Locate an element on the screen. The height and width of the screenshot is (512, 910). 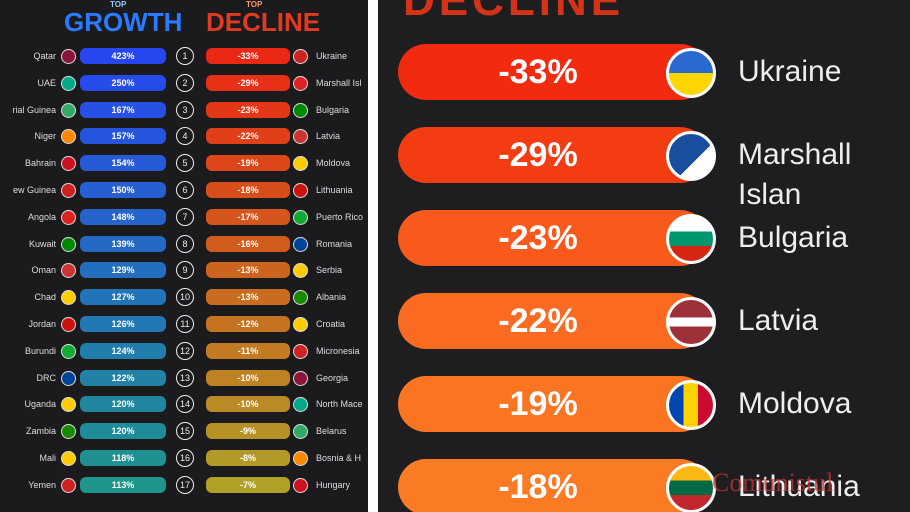
decline-country: Albania is located at coordinates (331, 297).